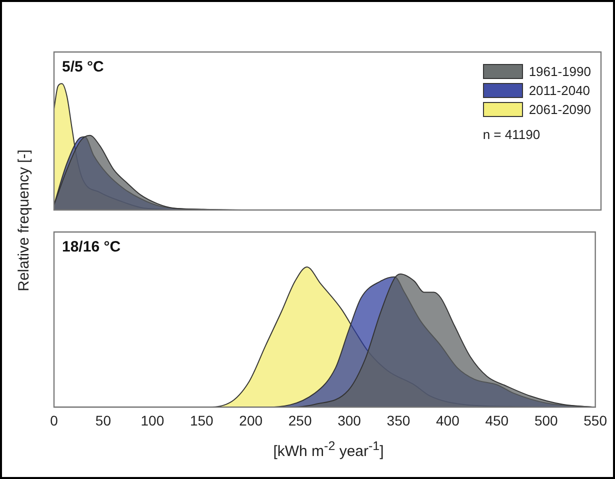 Image resolution: width=615 pixels, height=479 pixels. I want to click on x-tick-label: 400, so click(448, 420).